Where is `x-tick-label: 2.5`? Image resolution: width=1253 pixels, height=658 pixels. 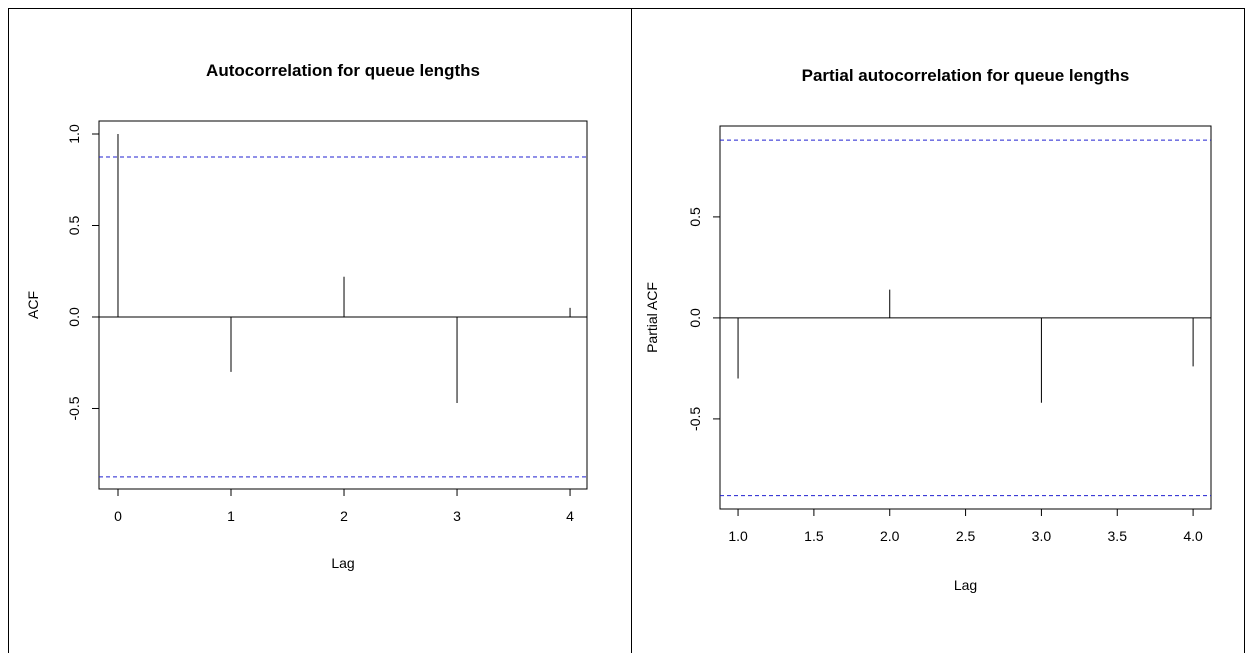
x-tick-label: 2.5 is located at coordinates (966, 536).